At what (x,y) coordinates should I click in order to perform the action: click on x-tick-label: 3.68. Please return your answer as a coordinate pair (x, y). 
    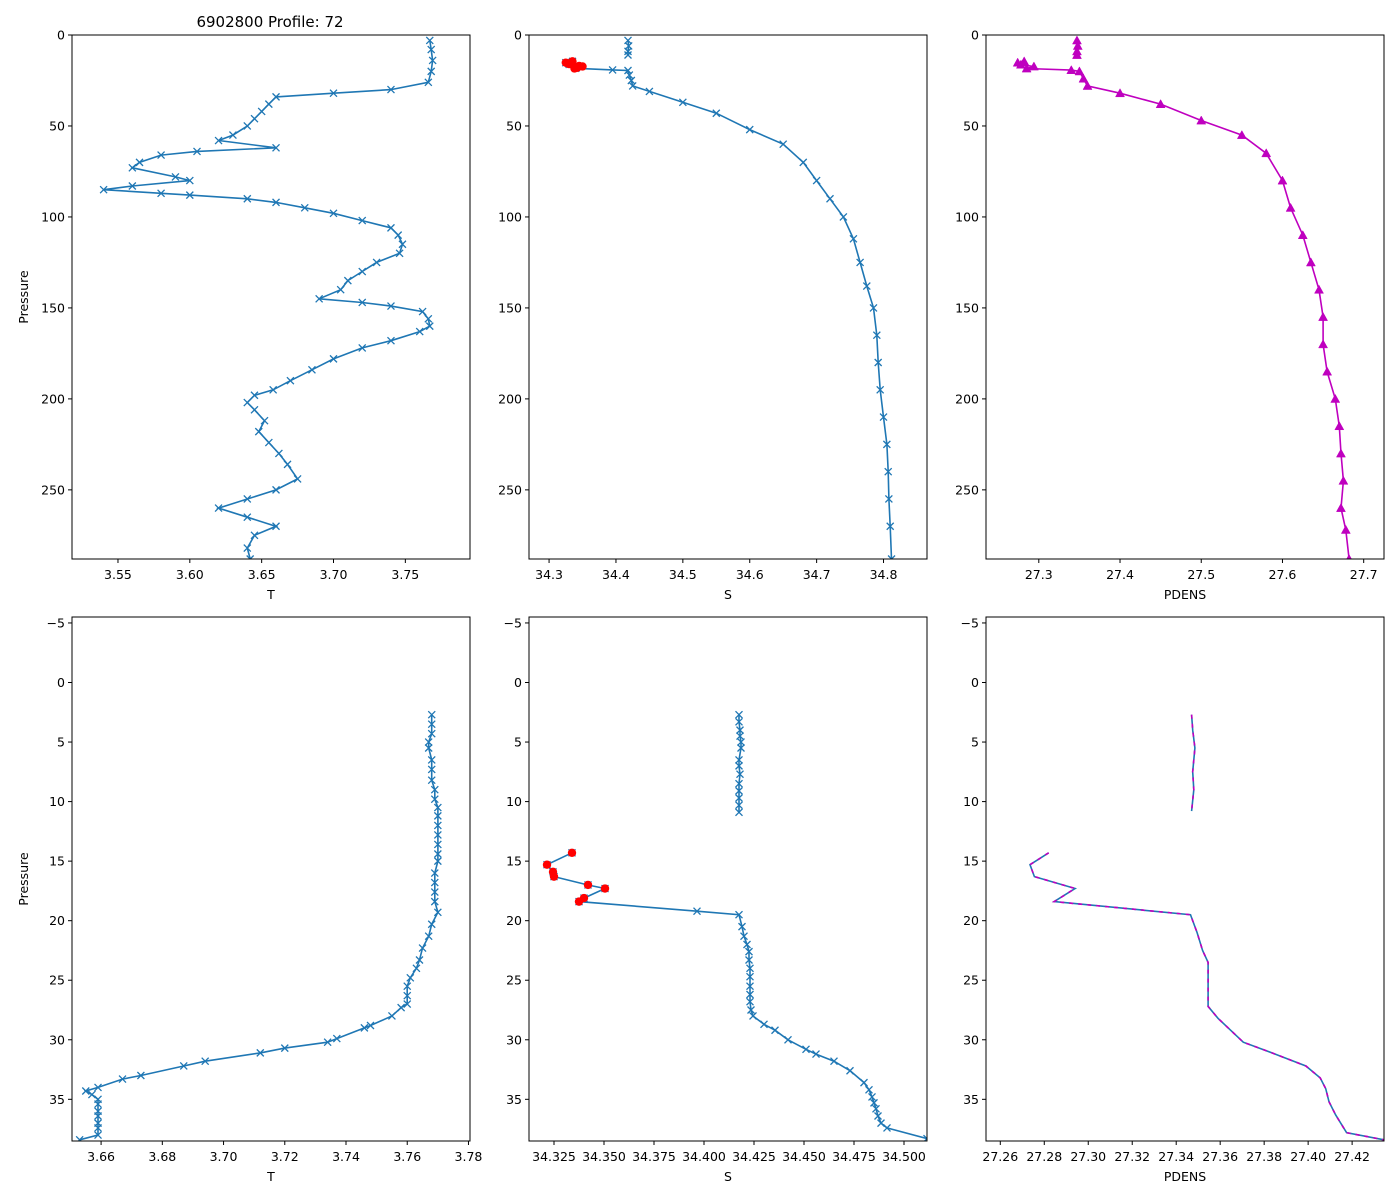
    Looking at the image, I should click on (162, 1156).